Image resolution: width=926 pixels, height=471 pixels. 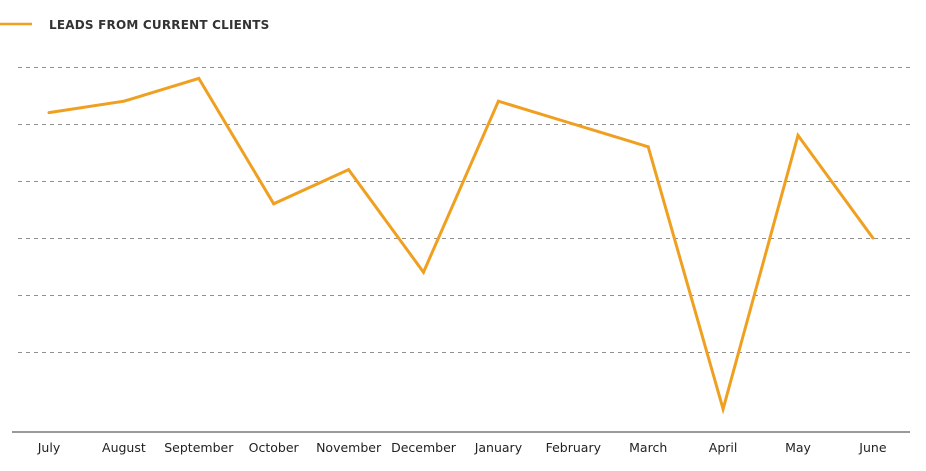 What do you see at coordinates (872, 447) in the screenshot?
I see `x-tick-label: June` at bounding box center [872, 447].